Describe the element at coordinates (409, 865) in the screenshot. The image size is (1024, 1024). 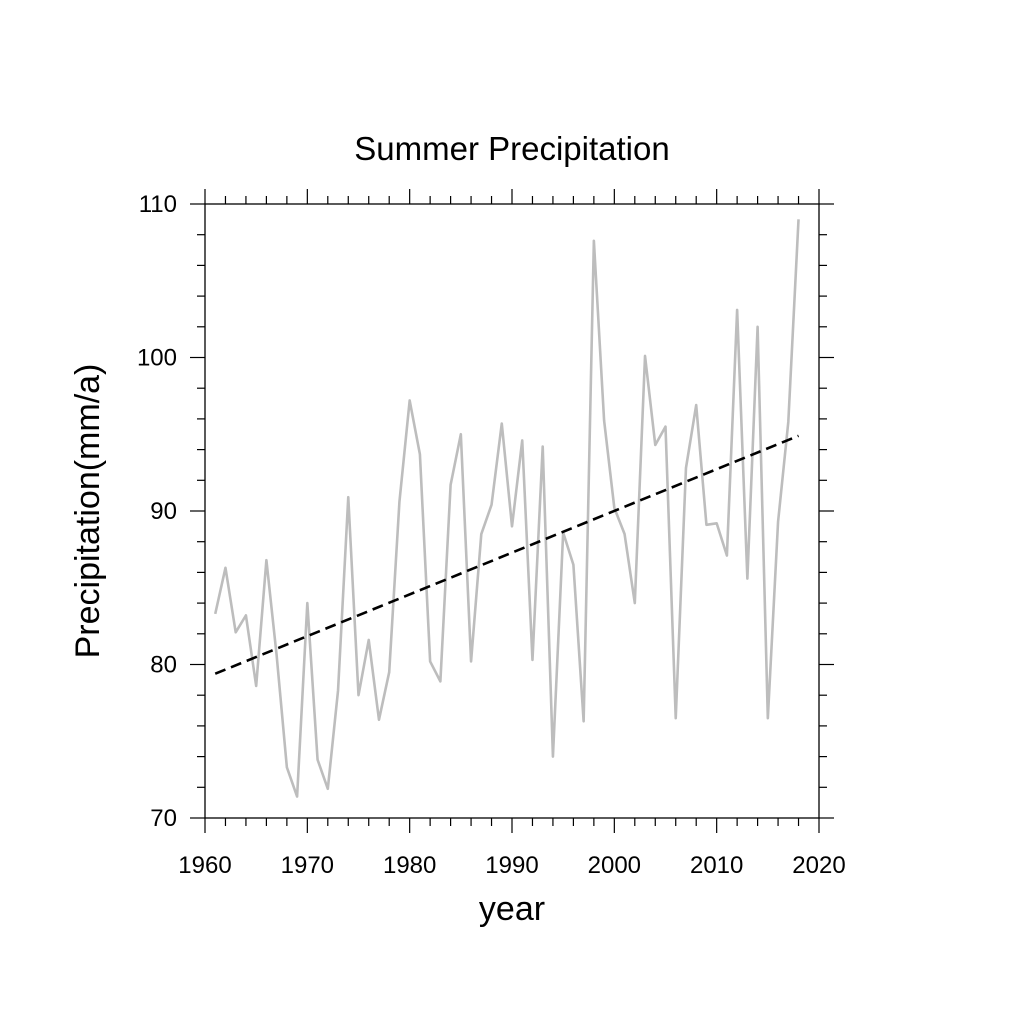
I see `x-tick-label: 1980` at that location.